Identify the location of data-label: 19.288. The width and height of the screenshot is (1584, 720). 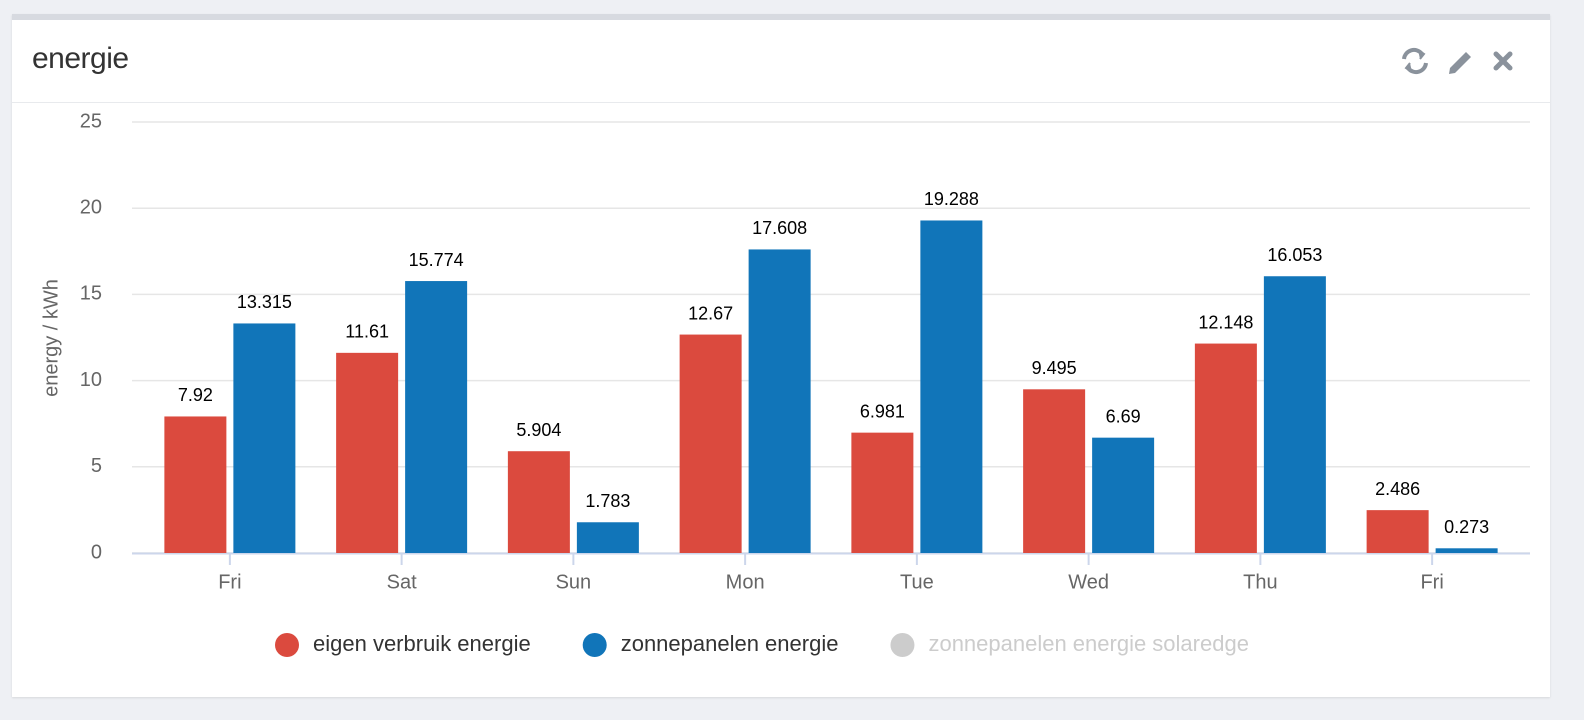
(951, 199).